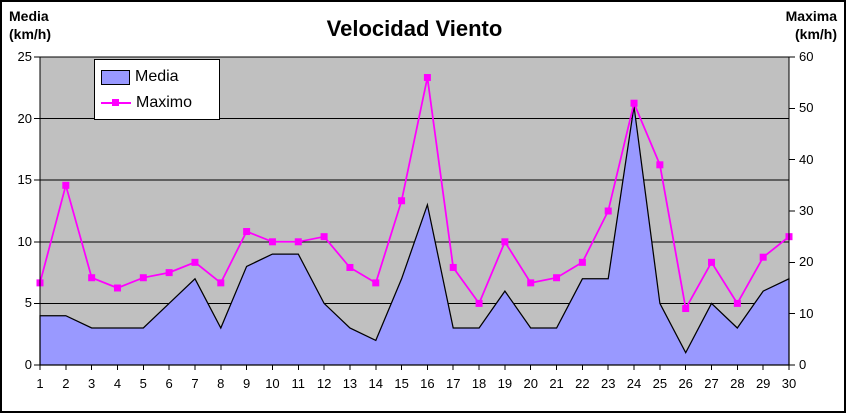 The width and height of the screenshot is (846, 413). I want to click on maximo-line-swatch, so click(116, 102).